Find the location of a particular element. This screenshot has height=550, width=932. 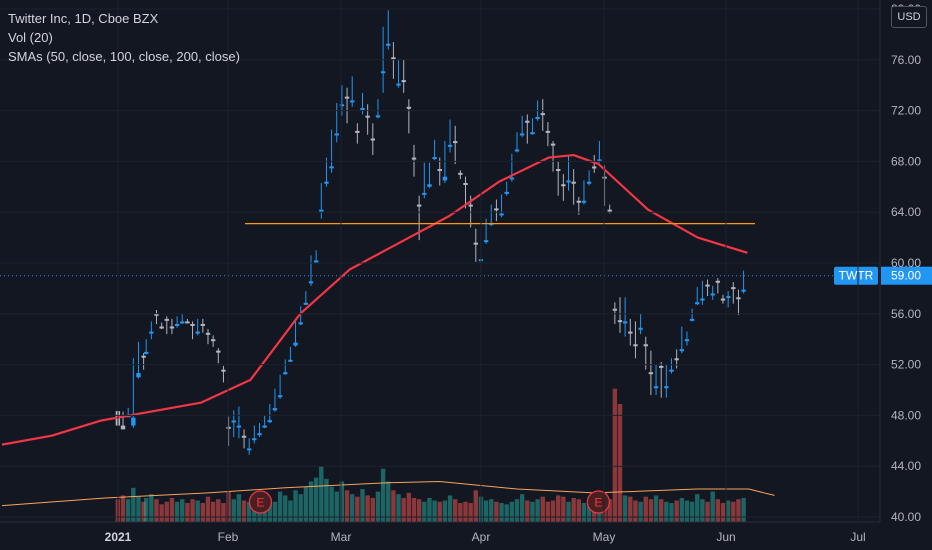

x-tick-label: May is located at coordinates (604, 537).